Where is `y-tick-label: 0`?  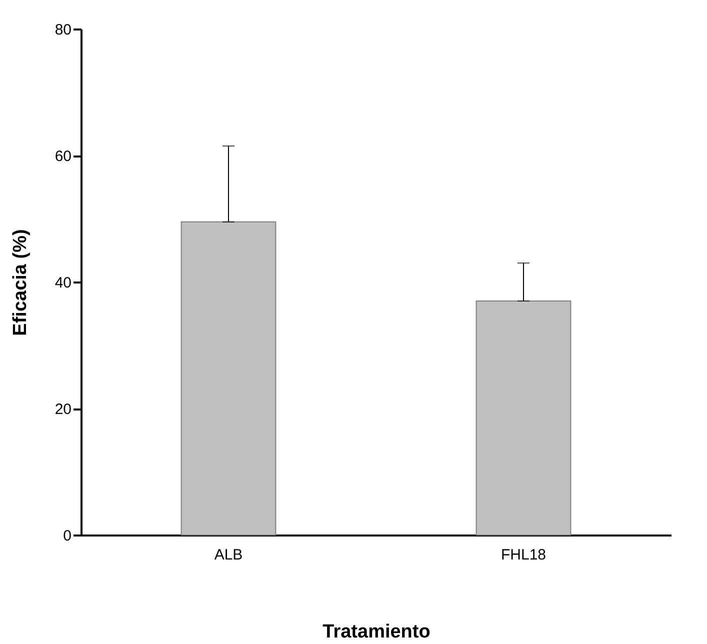 y-tick-label: 0 is located at coordinates (67, 536).